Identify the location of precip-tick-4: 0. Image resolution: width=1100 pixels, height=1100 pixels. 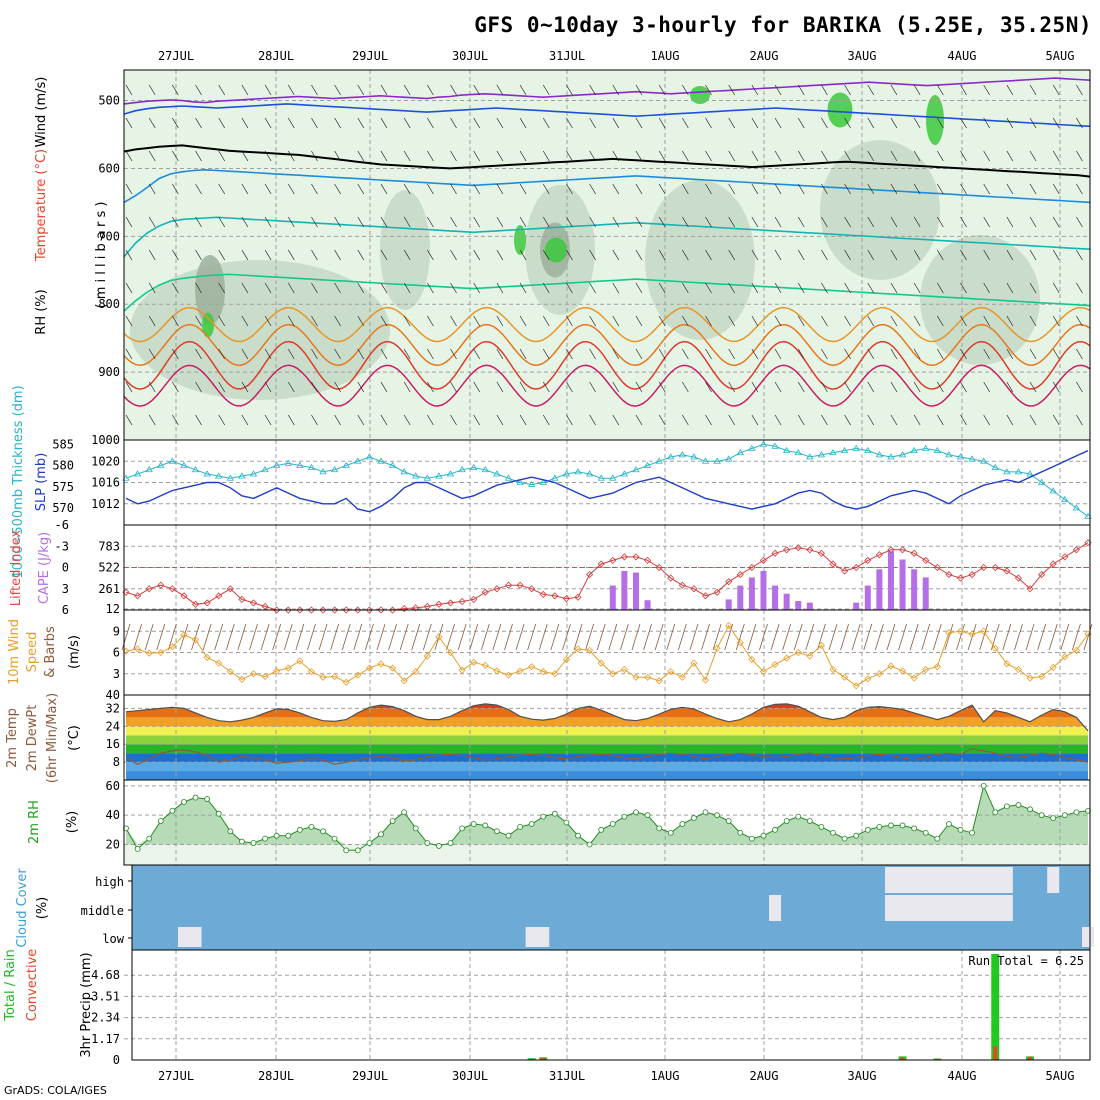
(116, 1060).